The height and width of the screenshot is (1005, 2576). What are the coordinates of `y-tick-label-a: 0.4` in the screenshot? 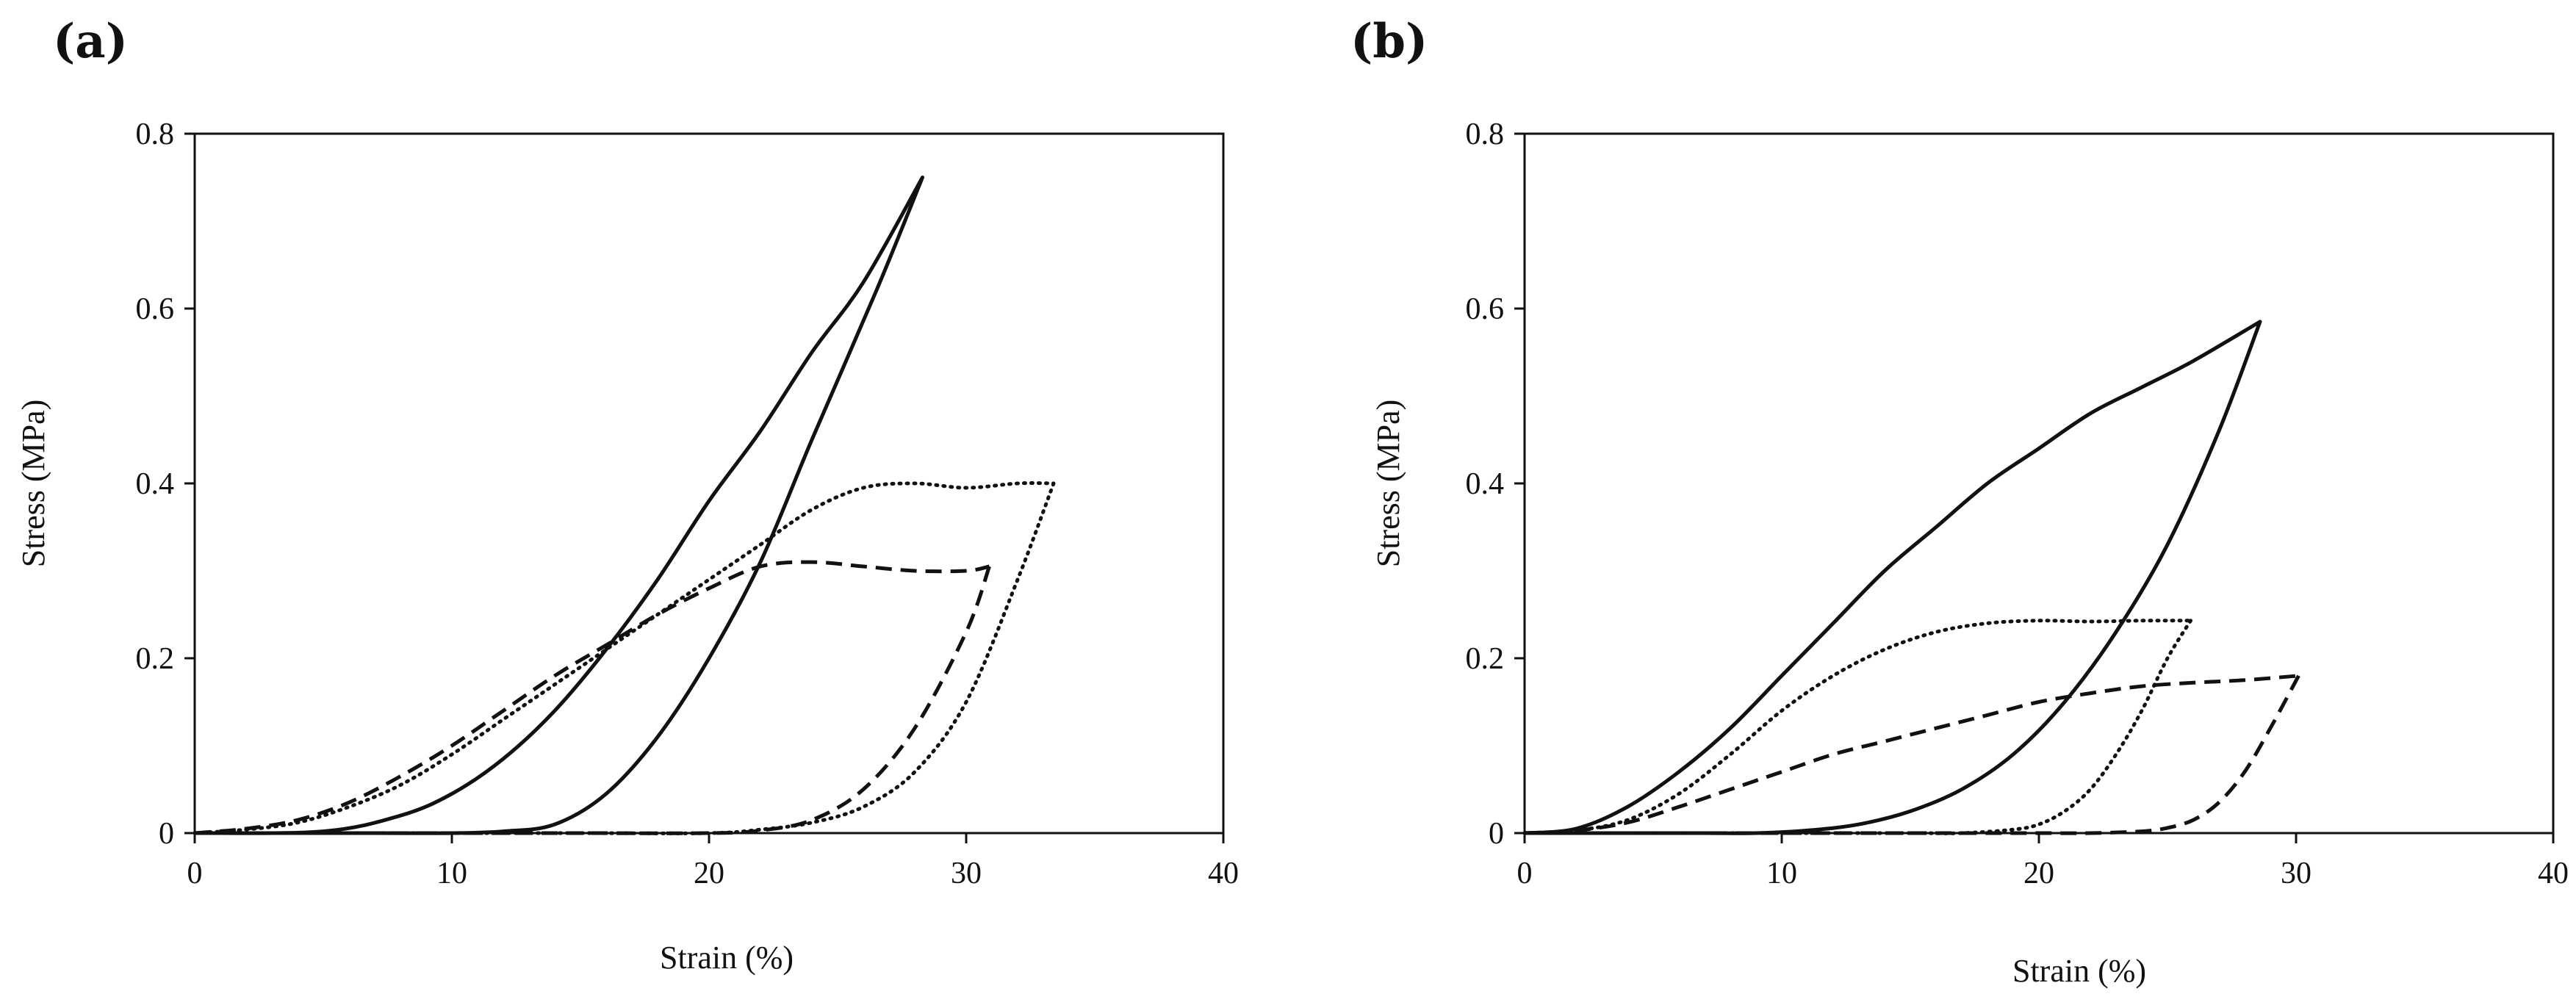 It's located at (155, 484).